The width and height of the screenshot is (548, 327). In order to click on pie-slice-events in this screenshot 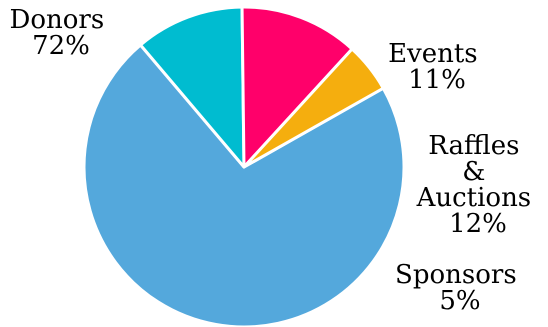, I will do `click(192, 87)`.